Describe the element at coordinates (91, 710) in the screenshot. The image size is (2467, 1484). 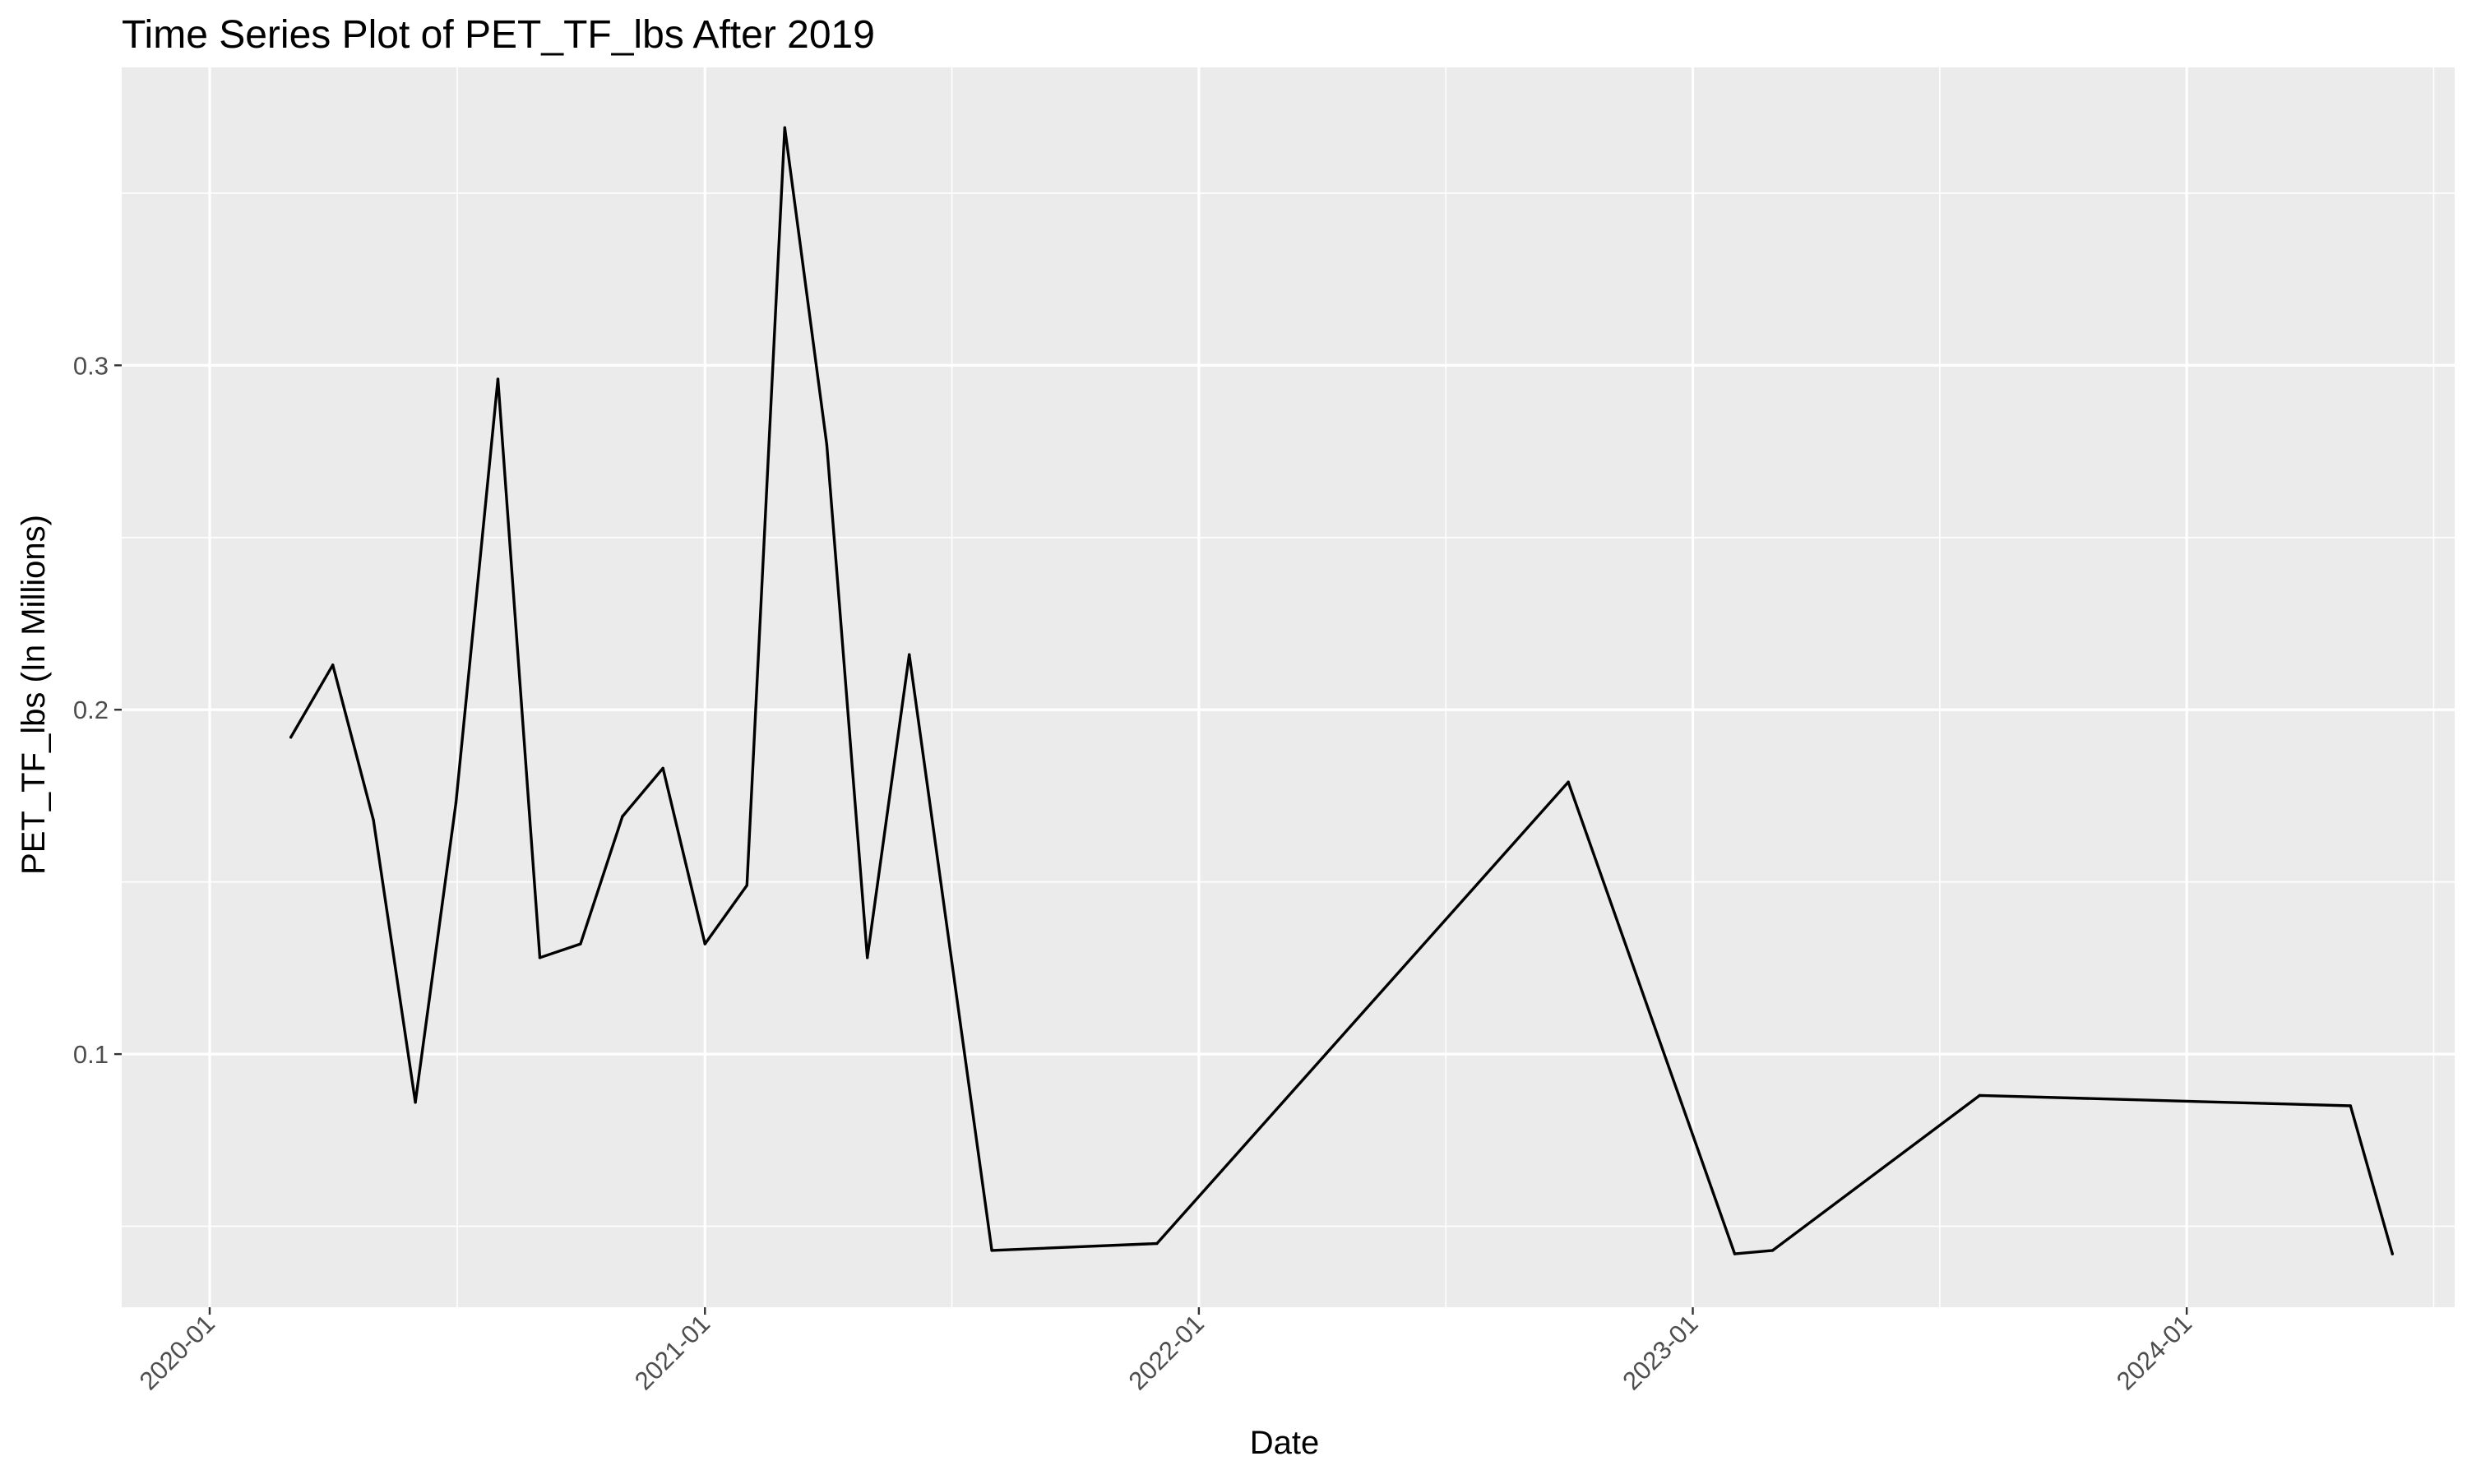
I see `y-tick-label: 0.2` at that location.